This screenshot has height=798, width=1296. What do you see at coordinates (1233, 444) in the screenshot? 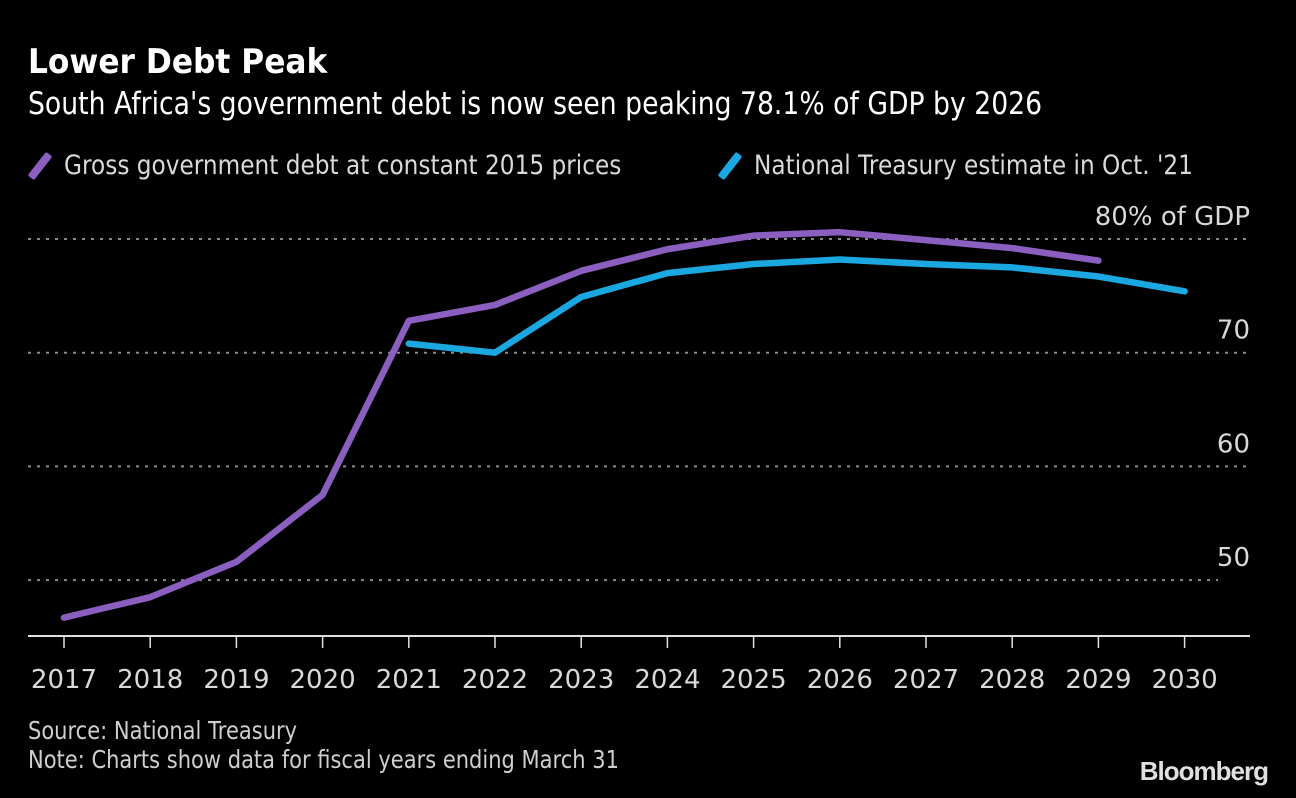
I see `y-tick-label-60: 60` at bounding box center [1233, 444].